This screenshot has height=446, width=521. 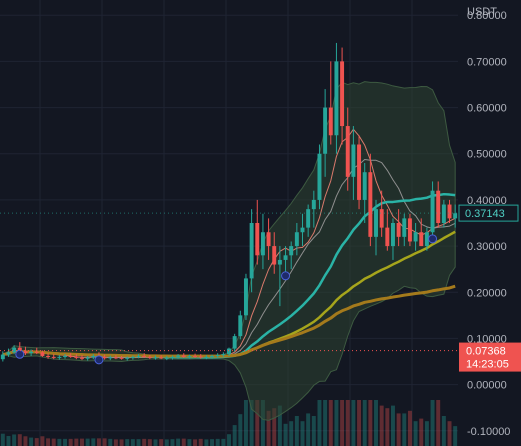 What do you see at coordinates (487, 201) in the screenshot?
I see `y-tick-label: 0.40000` at bounding box center [487, 201].